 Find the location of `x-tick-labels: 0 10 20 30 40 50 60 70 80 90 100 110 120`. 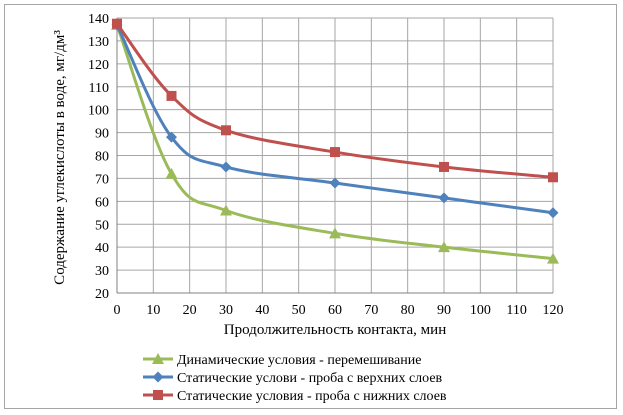

x-tick-labels: 0 10 20 30 40 50 60 70 80 90 100 110 120 is located at coordinates (339, 310).